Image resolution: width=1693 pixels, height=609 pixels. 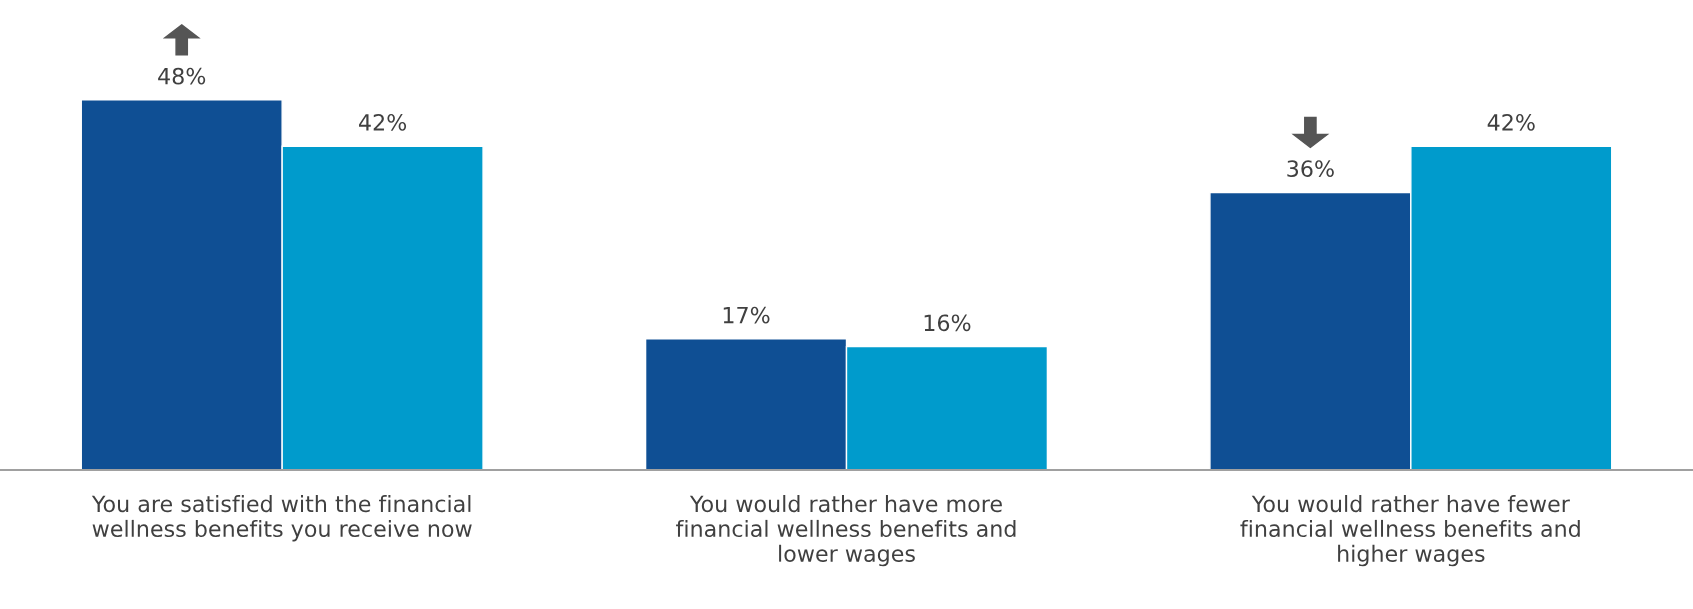 I want to click on data-label: 36%, so click(x=1310, y=169).